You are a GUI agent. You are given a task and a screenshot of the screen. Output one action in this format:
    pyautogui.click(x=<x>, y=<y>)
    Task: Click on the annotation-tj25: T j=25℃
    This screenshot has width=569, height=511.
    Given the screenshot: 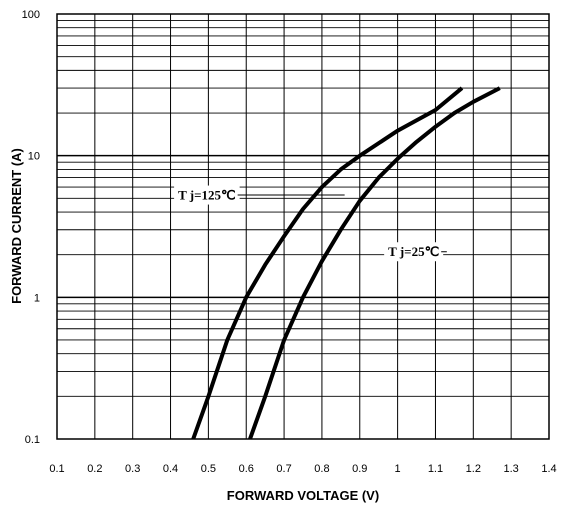 What is the action you would take?
    pyautogui.click(x=413, y=251)
    